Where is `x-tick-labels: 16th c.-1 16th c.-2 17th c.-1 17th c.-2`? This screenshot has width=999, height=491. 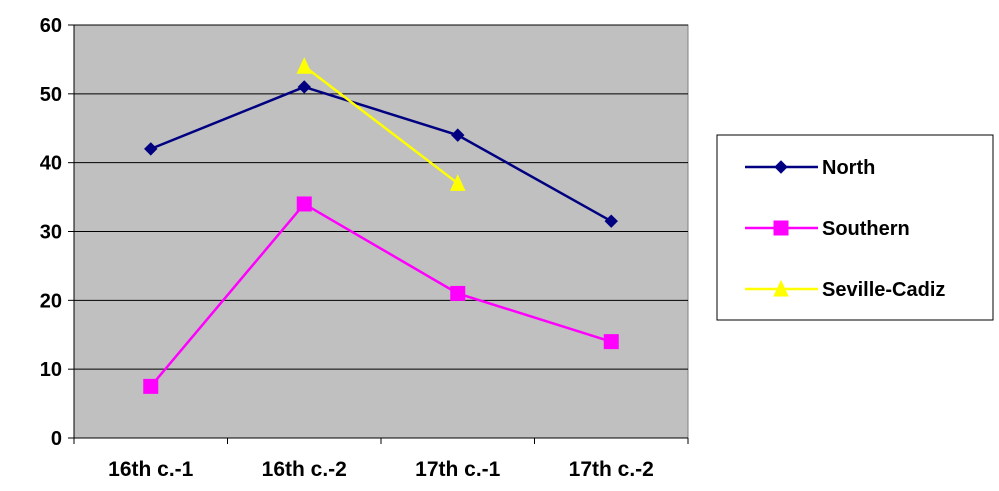
x-tick-labels: 16th c.-1 16th c.-2 17th c.-1 17th c.-2 is located at coordinates (381, 469).